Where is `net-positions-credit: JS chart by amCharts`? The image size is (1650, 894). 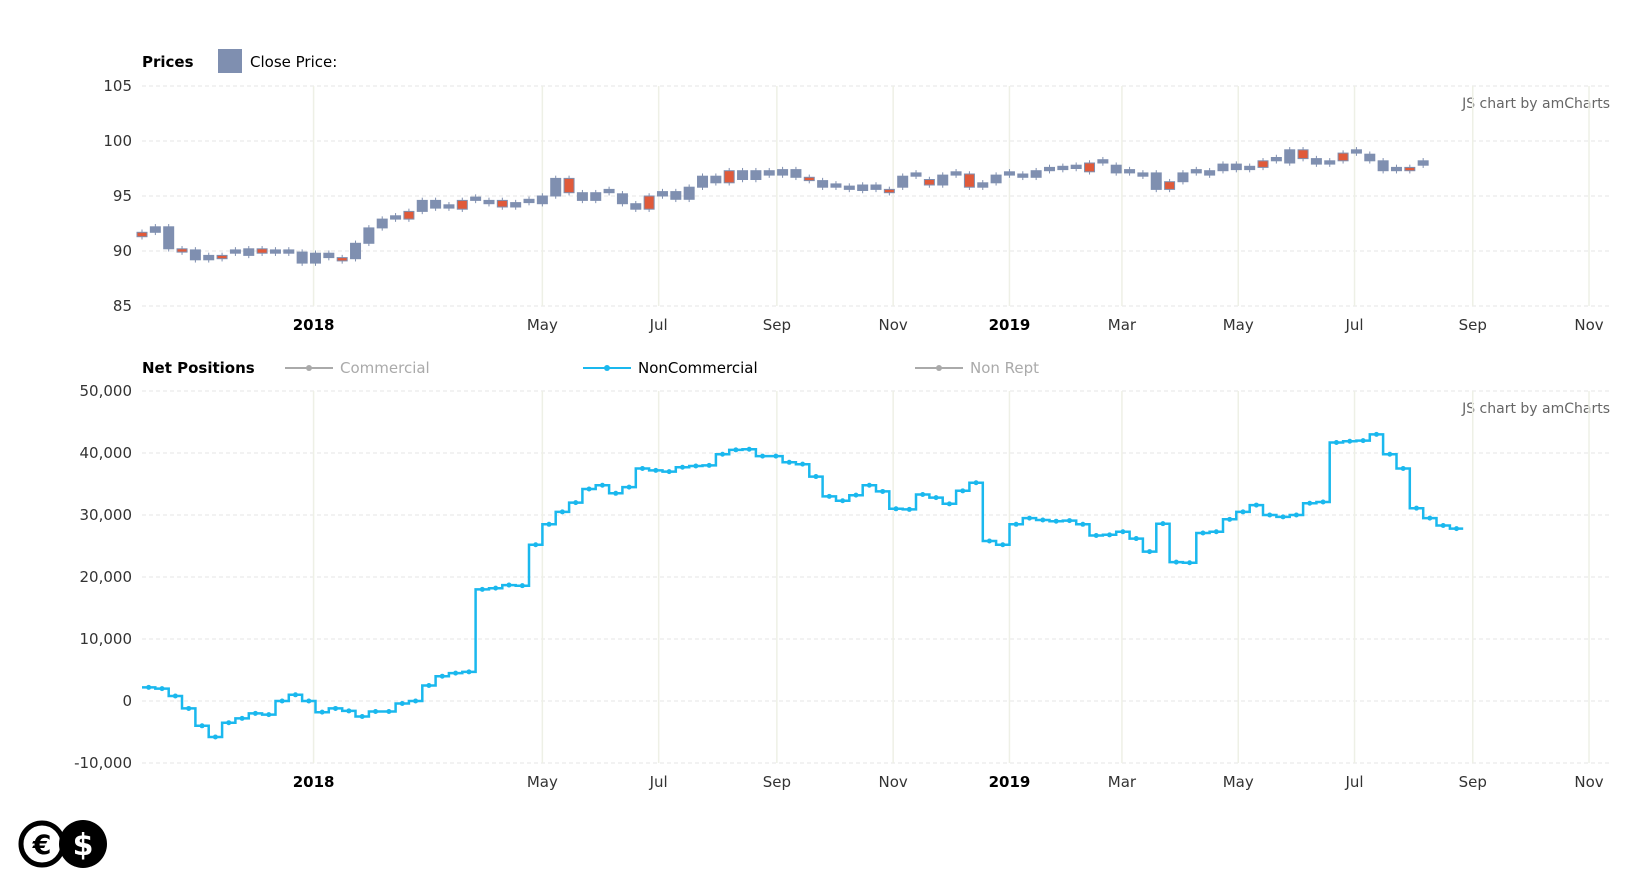
net-positions-credit: JS chart by amCharts is located at coordinates (1535, 409).